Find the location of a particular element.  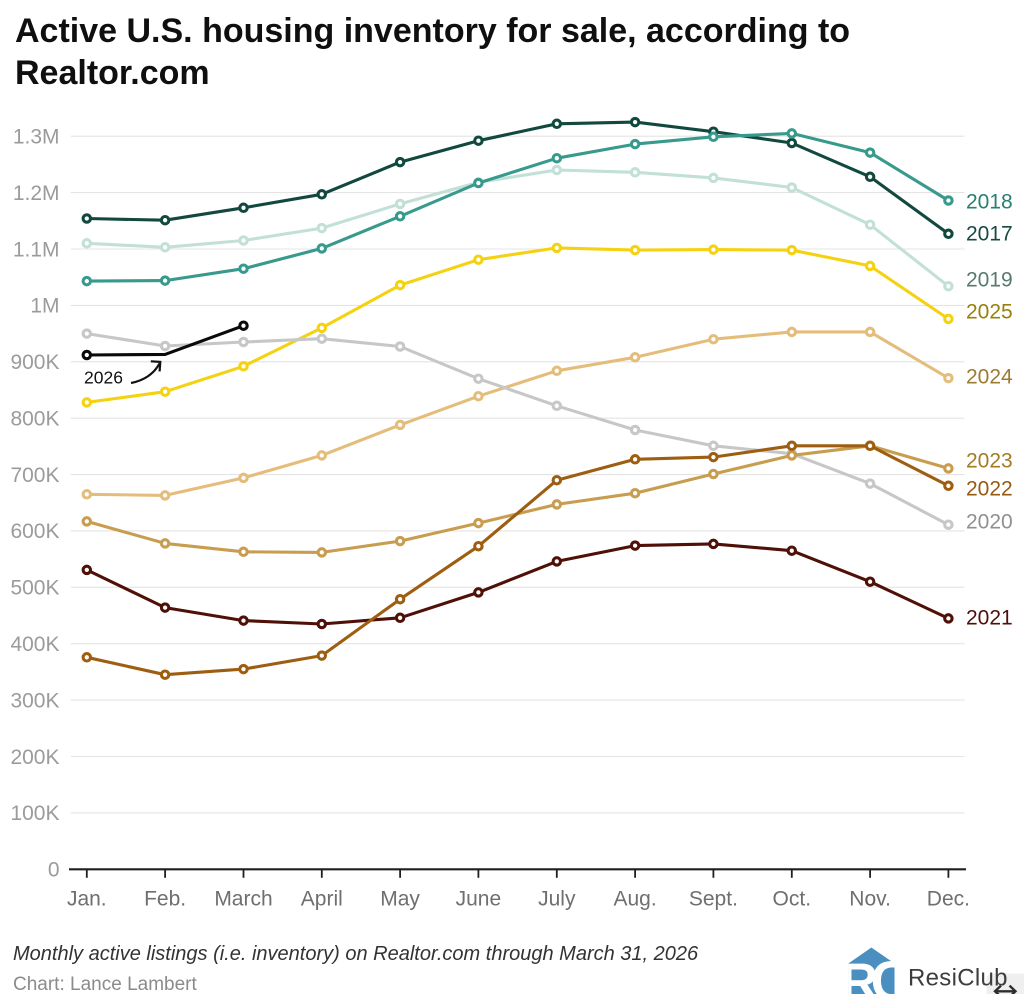

svg-text: 2025 is located at coordinates (989, 311).